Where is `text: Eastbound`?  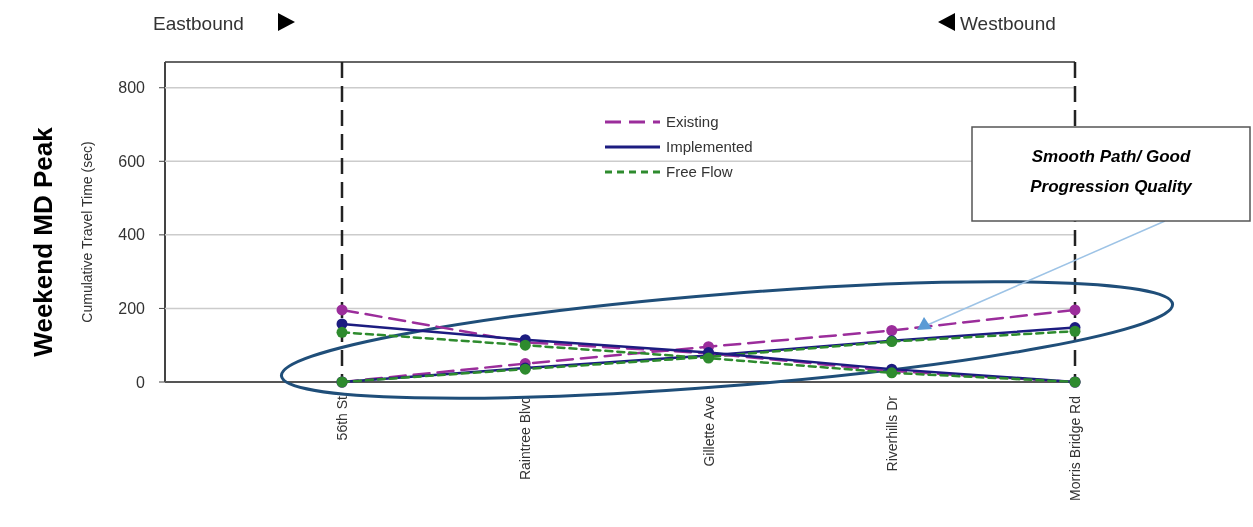
text: Eastbound is located at coordinates (198, 23).